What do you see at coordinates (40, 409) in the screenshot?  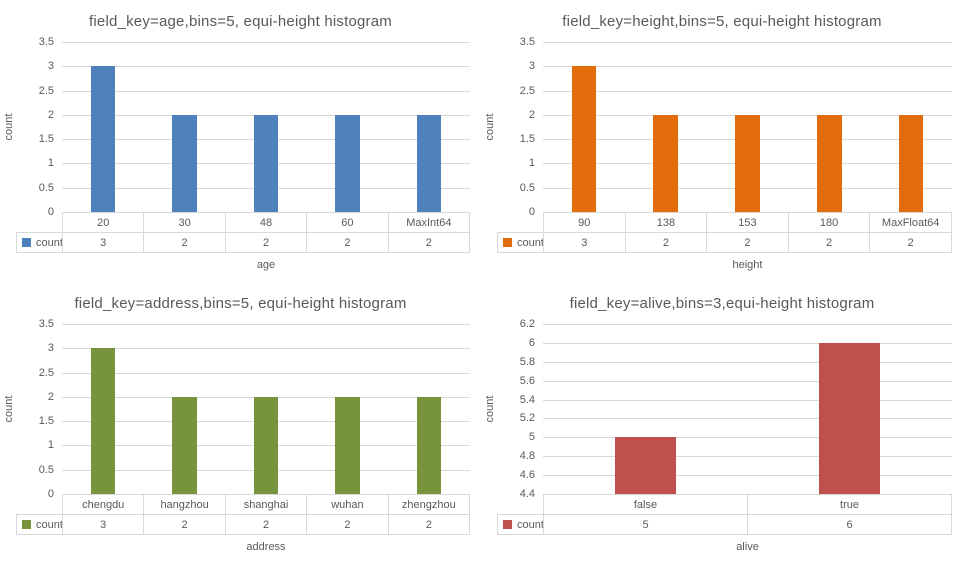 I see `y-axis: 3.5 3 2.5 2 1.5 1 0.5 0` at bounding box center [40, 409].